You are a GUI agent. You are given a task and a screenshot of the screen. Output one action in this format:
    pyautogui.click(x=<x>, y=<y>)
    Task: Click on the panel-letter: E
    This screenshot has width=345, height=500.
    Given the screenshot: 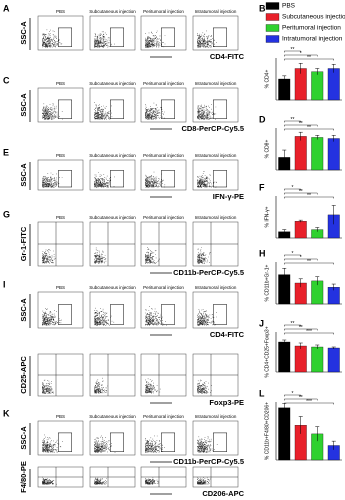 What is the action you would take?
    pyautogui.click(x=6, y=152)
    